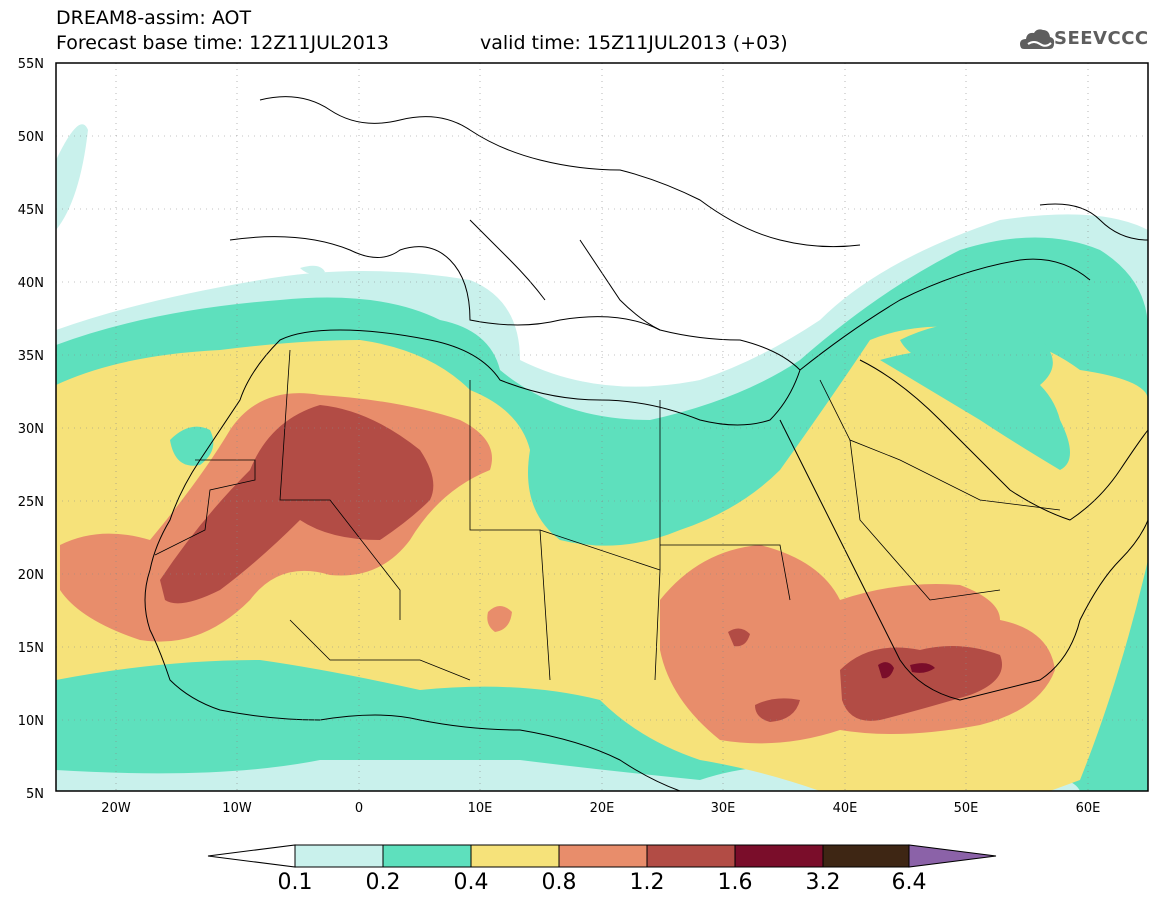 The width and height of the screenshot is (1165, 905). What do you see at coordinates (31, 648) in the screenshot?
I see `lat-label: 15N` at bounding box center [31, 648].